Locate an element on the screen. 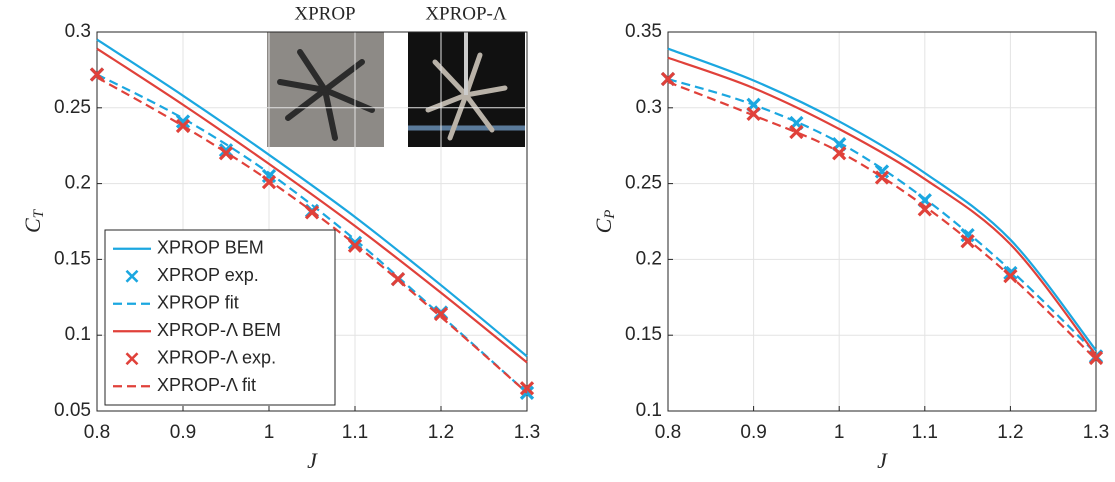 This screenshot has width=1115, height=482. xprop-lambda-blades is located at coordinates (466, 96).